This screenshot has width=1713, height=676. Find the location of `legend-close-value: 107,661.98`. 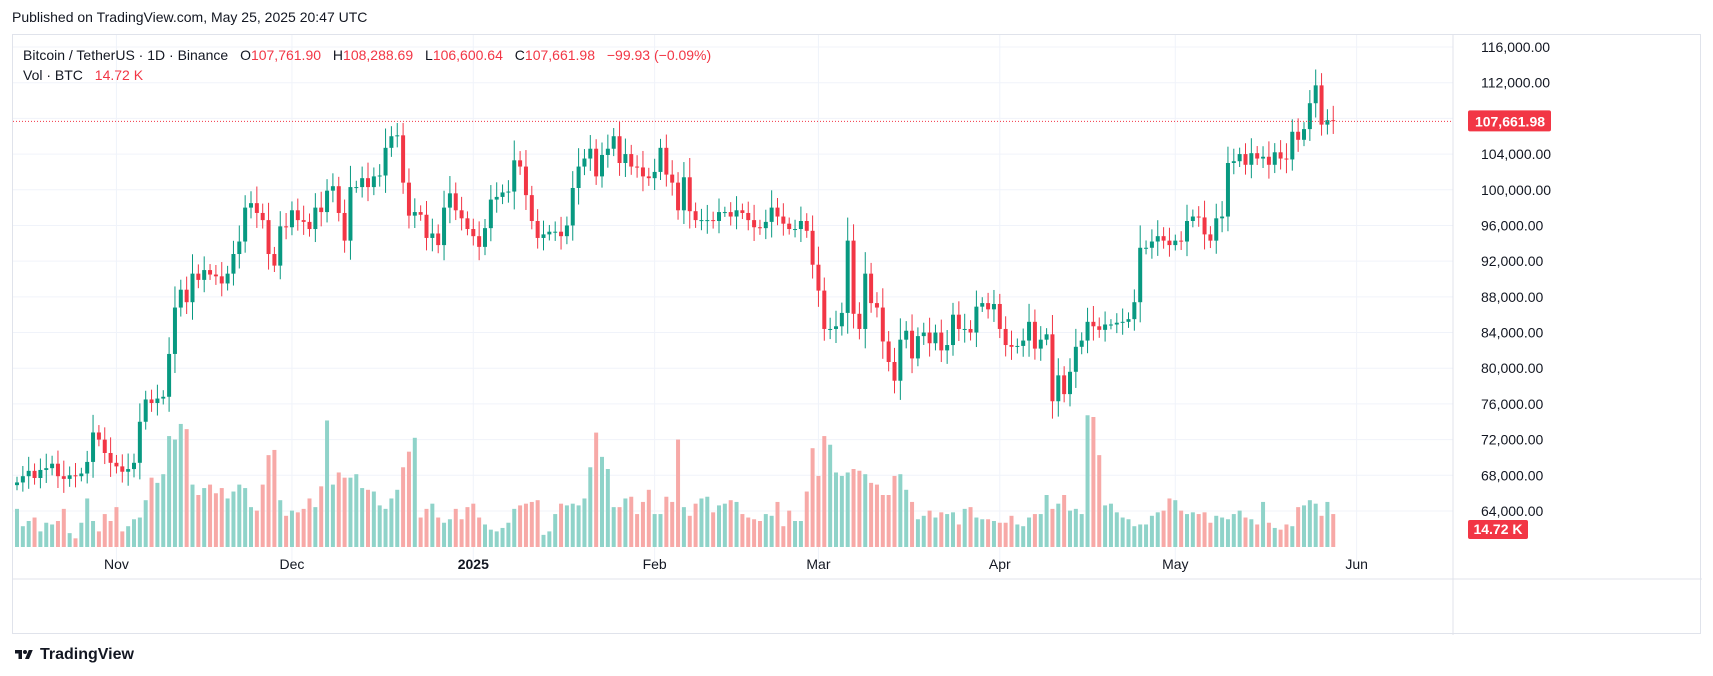

legend-close-value: 107,661.98 is located at coordinates (559, 55).